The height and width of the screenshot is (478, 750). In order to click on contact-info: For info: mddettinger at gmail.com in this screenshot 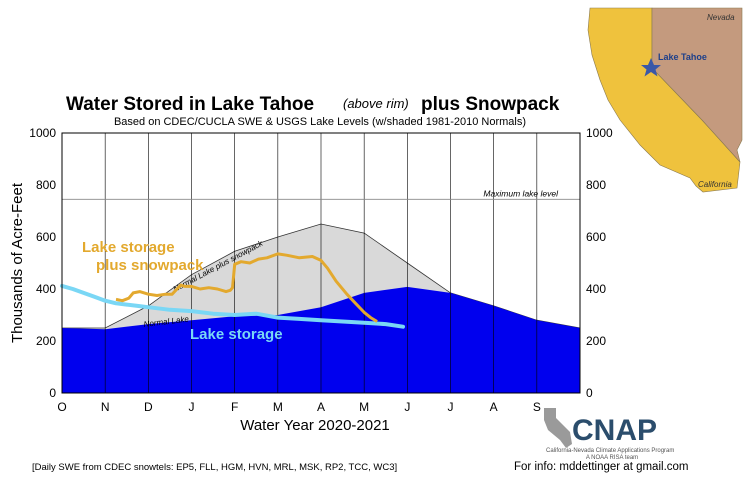, I will do `click(601, 467)`.